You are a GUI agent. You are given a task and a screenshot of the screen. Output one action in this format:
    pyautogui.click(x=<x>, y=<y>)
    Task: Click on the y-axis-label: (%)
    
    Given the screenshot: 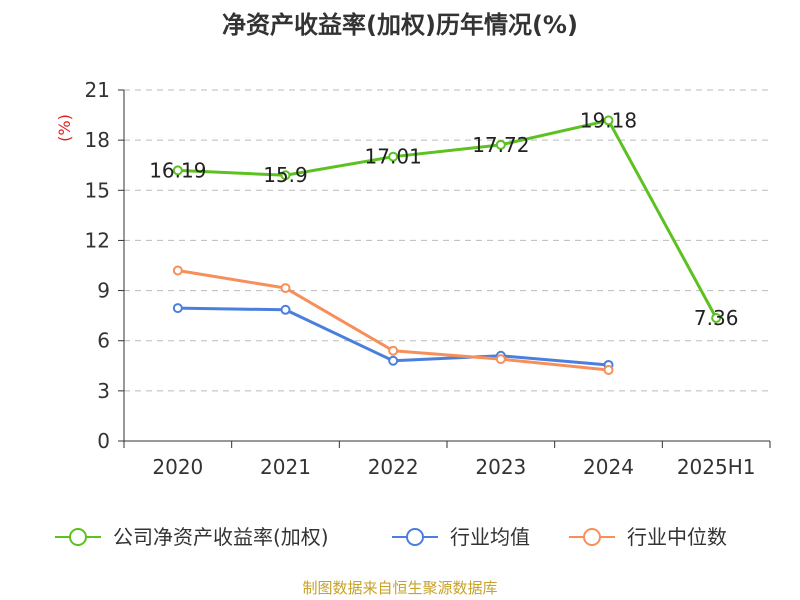 What is the action you would take?
    pyautogui.click(x=64, y=128)
    